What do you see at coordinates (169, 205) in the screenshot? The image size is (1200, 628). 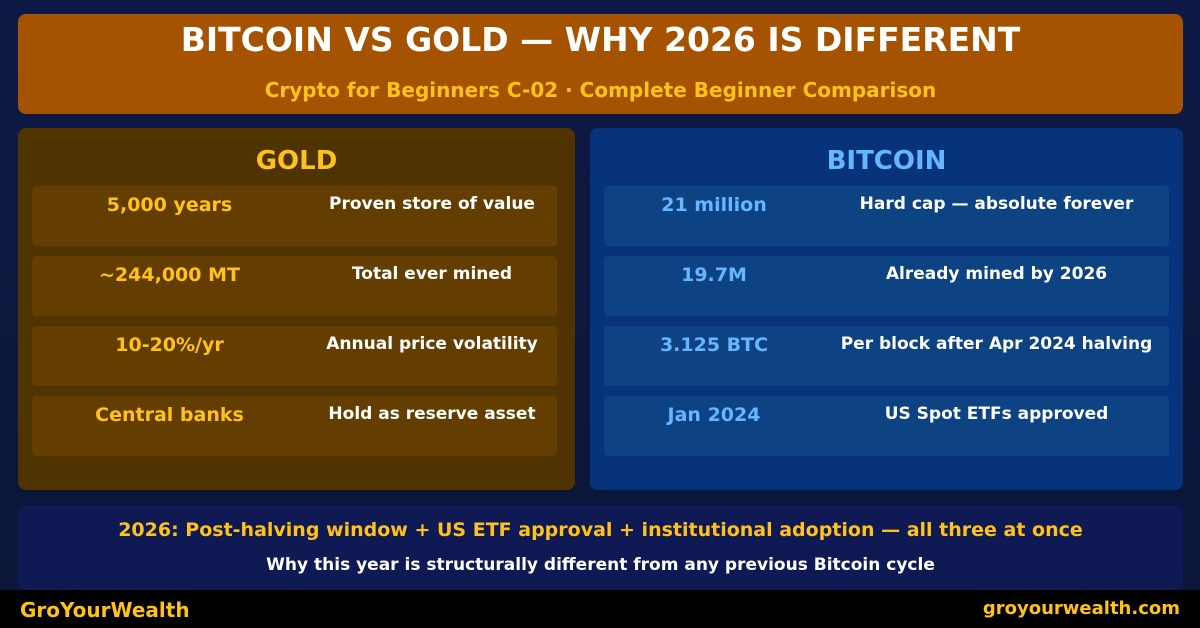 I see `stat-value: 5,000 years` at bounding box center [169, 205].